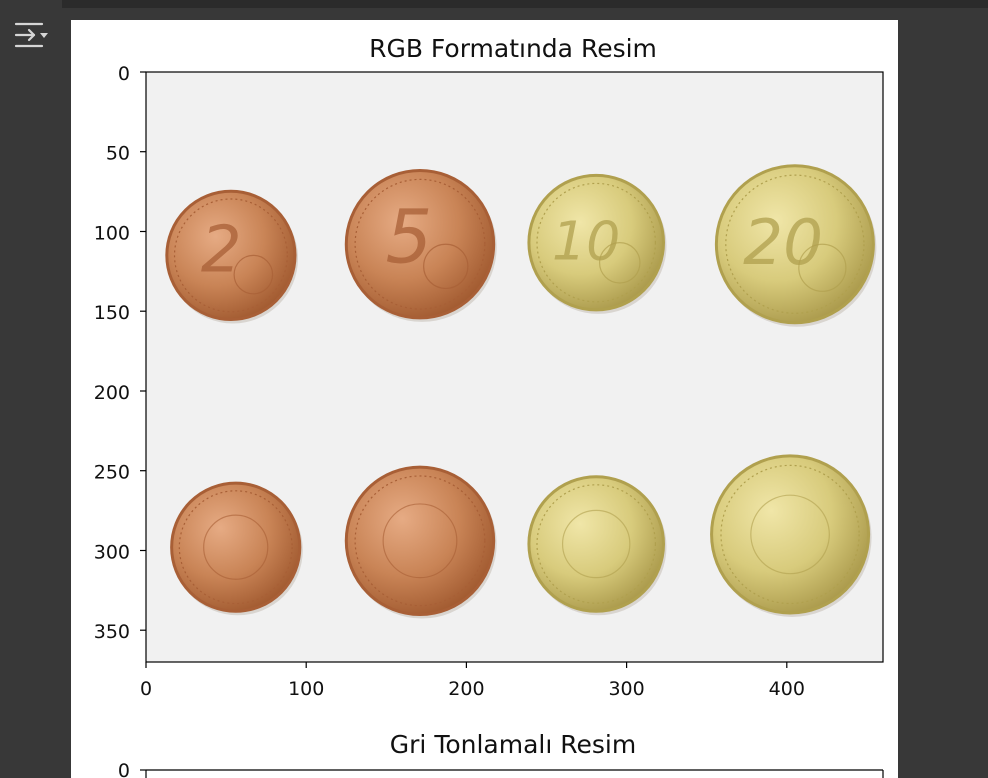 The image size is (988, 778). What do you see at coordinates (943, 393) in the screenshot?
I see `right-pane` at bounding box center [943, 393].